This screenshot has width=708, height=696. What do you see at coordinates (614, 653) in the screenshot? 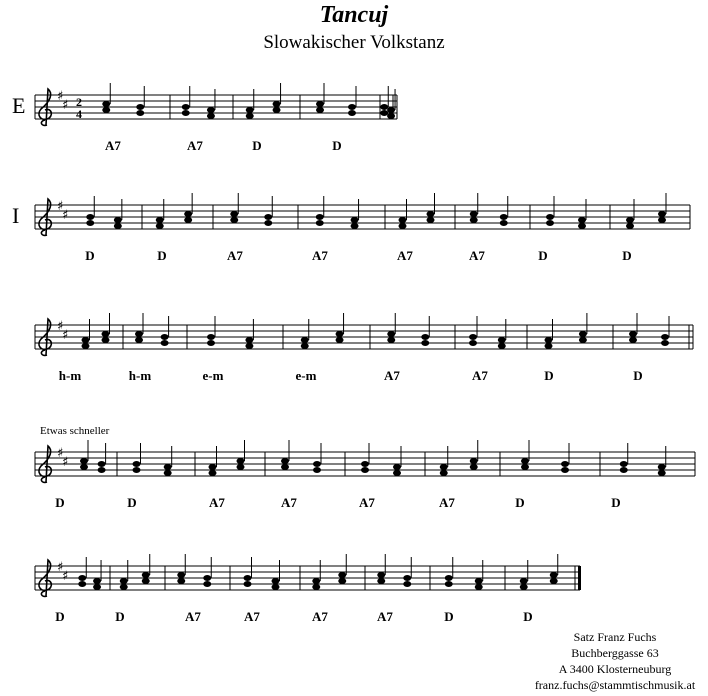
I see `footer-line: Buchberggasse 63` at bounding box center [614, 653].